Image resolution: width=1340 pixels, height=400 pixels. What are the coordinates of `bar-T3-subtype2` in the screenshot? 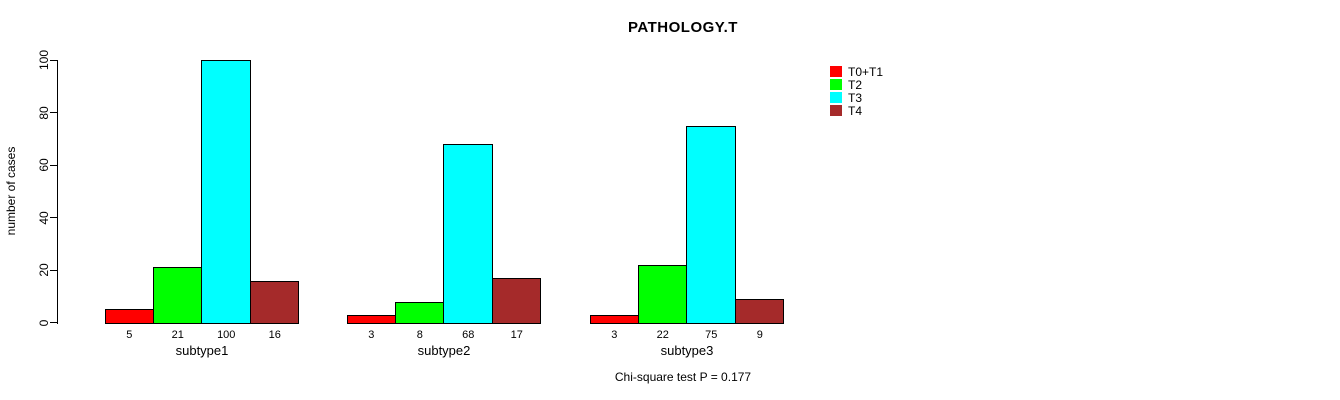 It's located at (468, 234).